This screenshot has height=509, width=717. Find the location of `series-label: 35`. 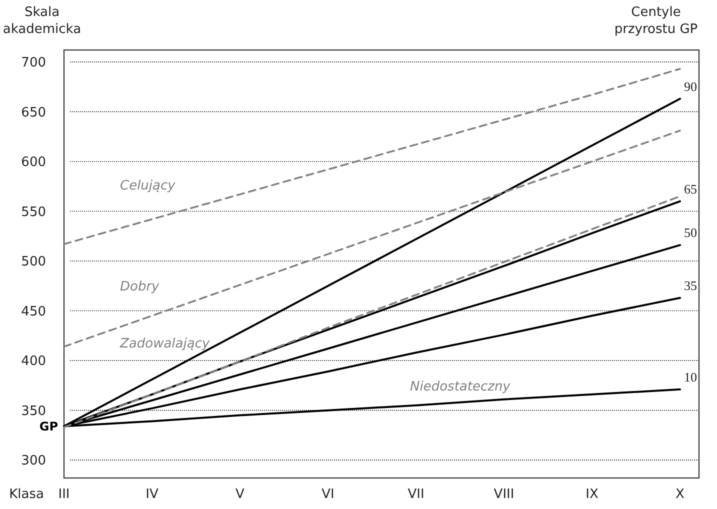

series-label: 35 is located at coordinates (690, 285).